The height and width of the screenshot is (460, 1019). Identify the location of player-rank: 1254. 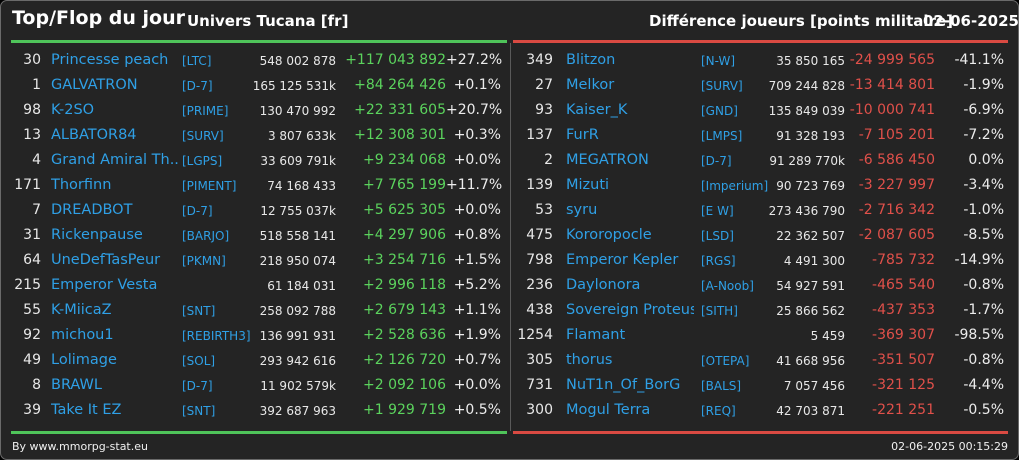
(535, 335).